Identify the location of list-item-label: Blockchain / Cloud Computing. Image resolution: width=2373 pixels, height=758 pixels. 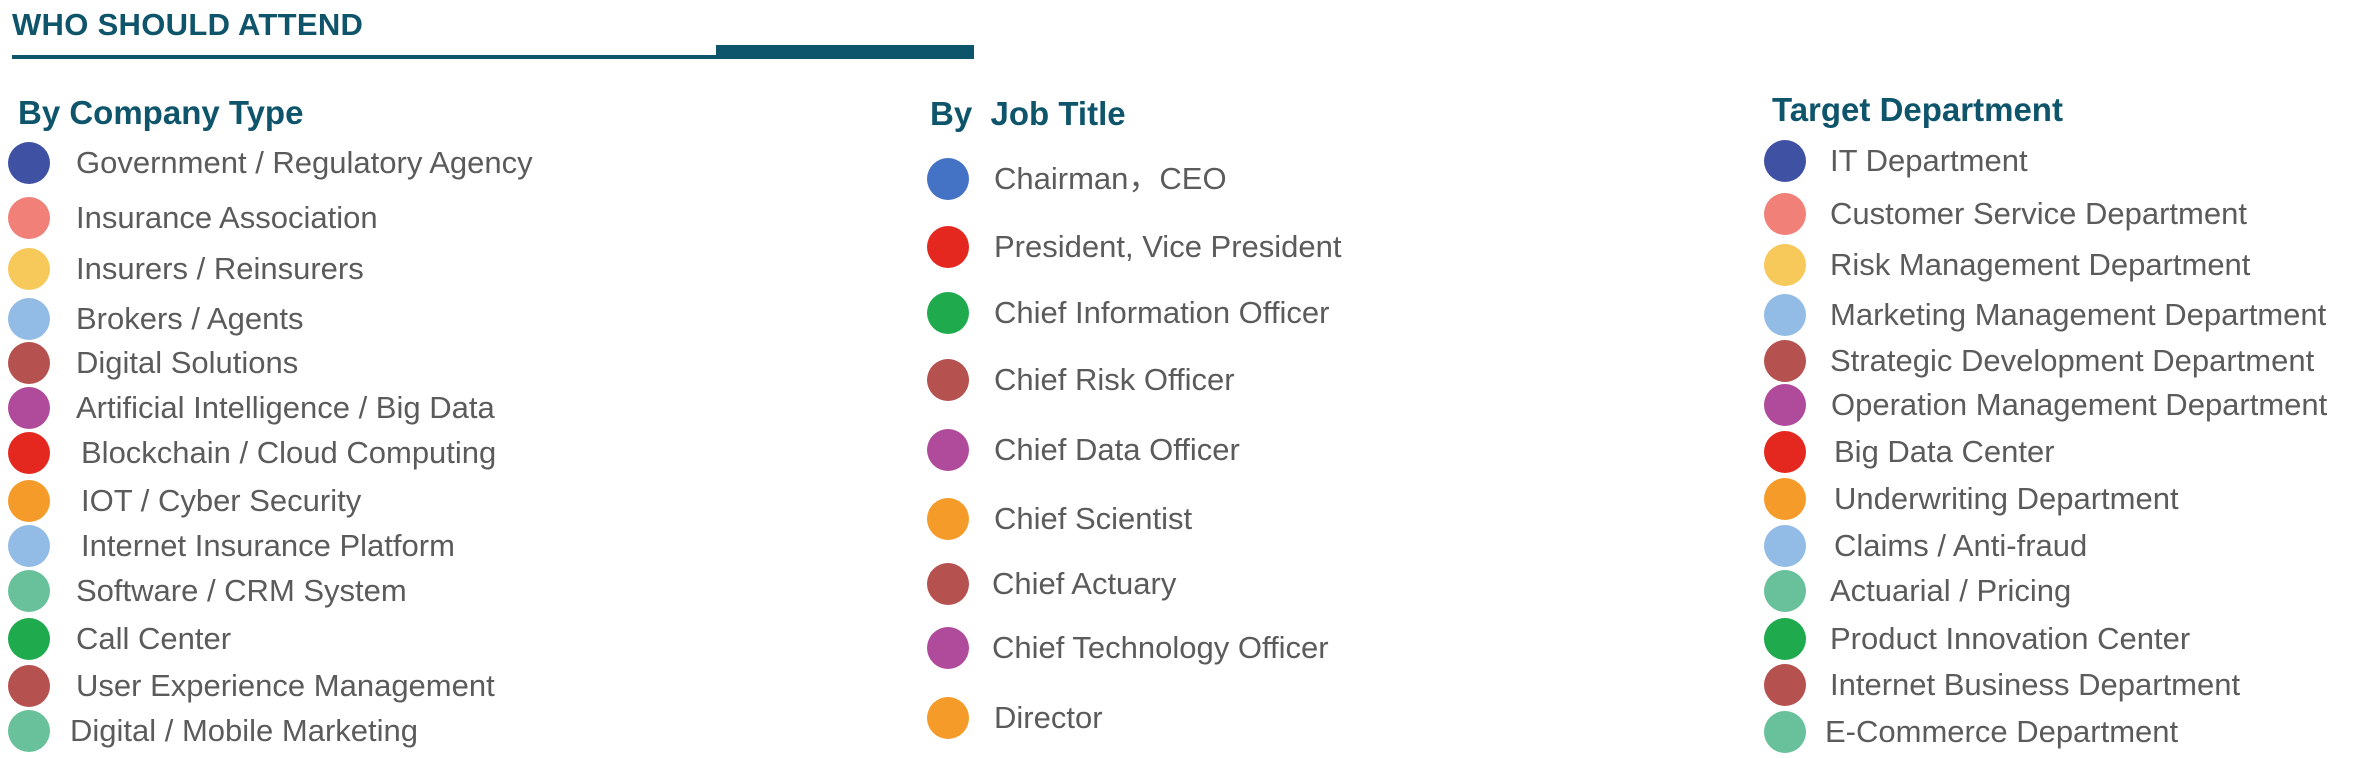
(289, 452).